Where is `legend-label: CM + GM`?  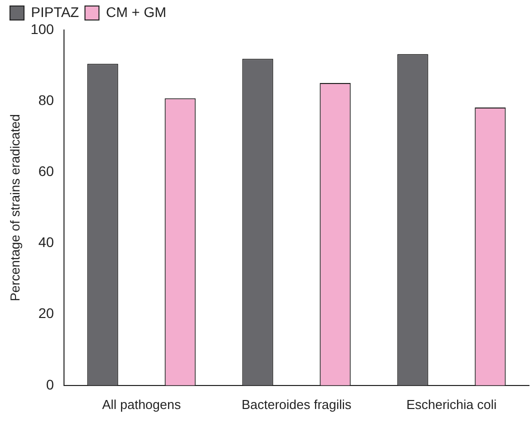 legend-label: CM + GM is located at coordinates (136, 12).